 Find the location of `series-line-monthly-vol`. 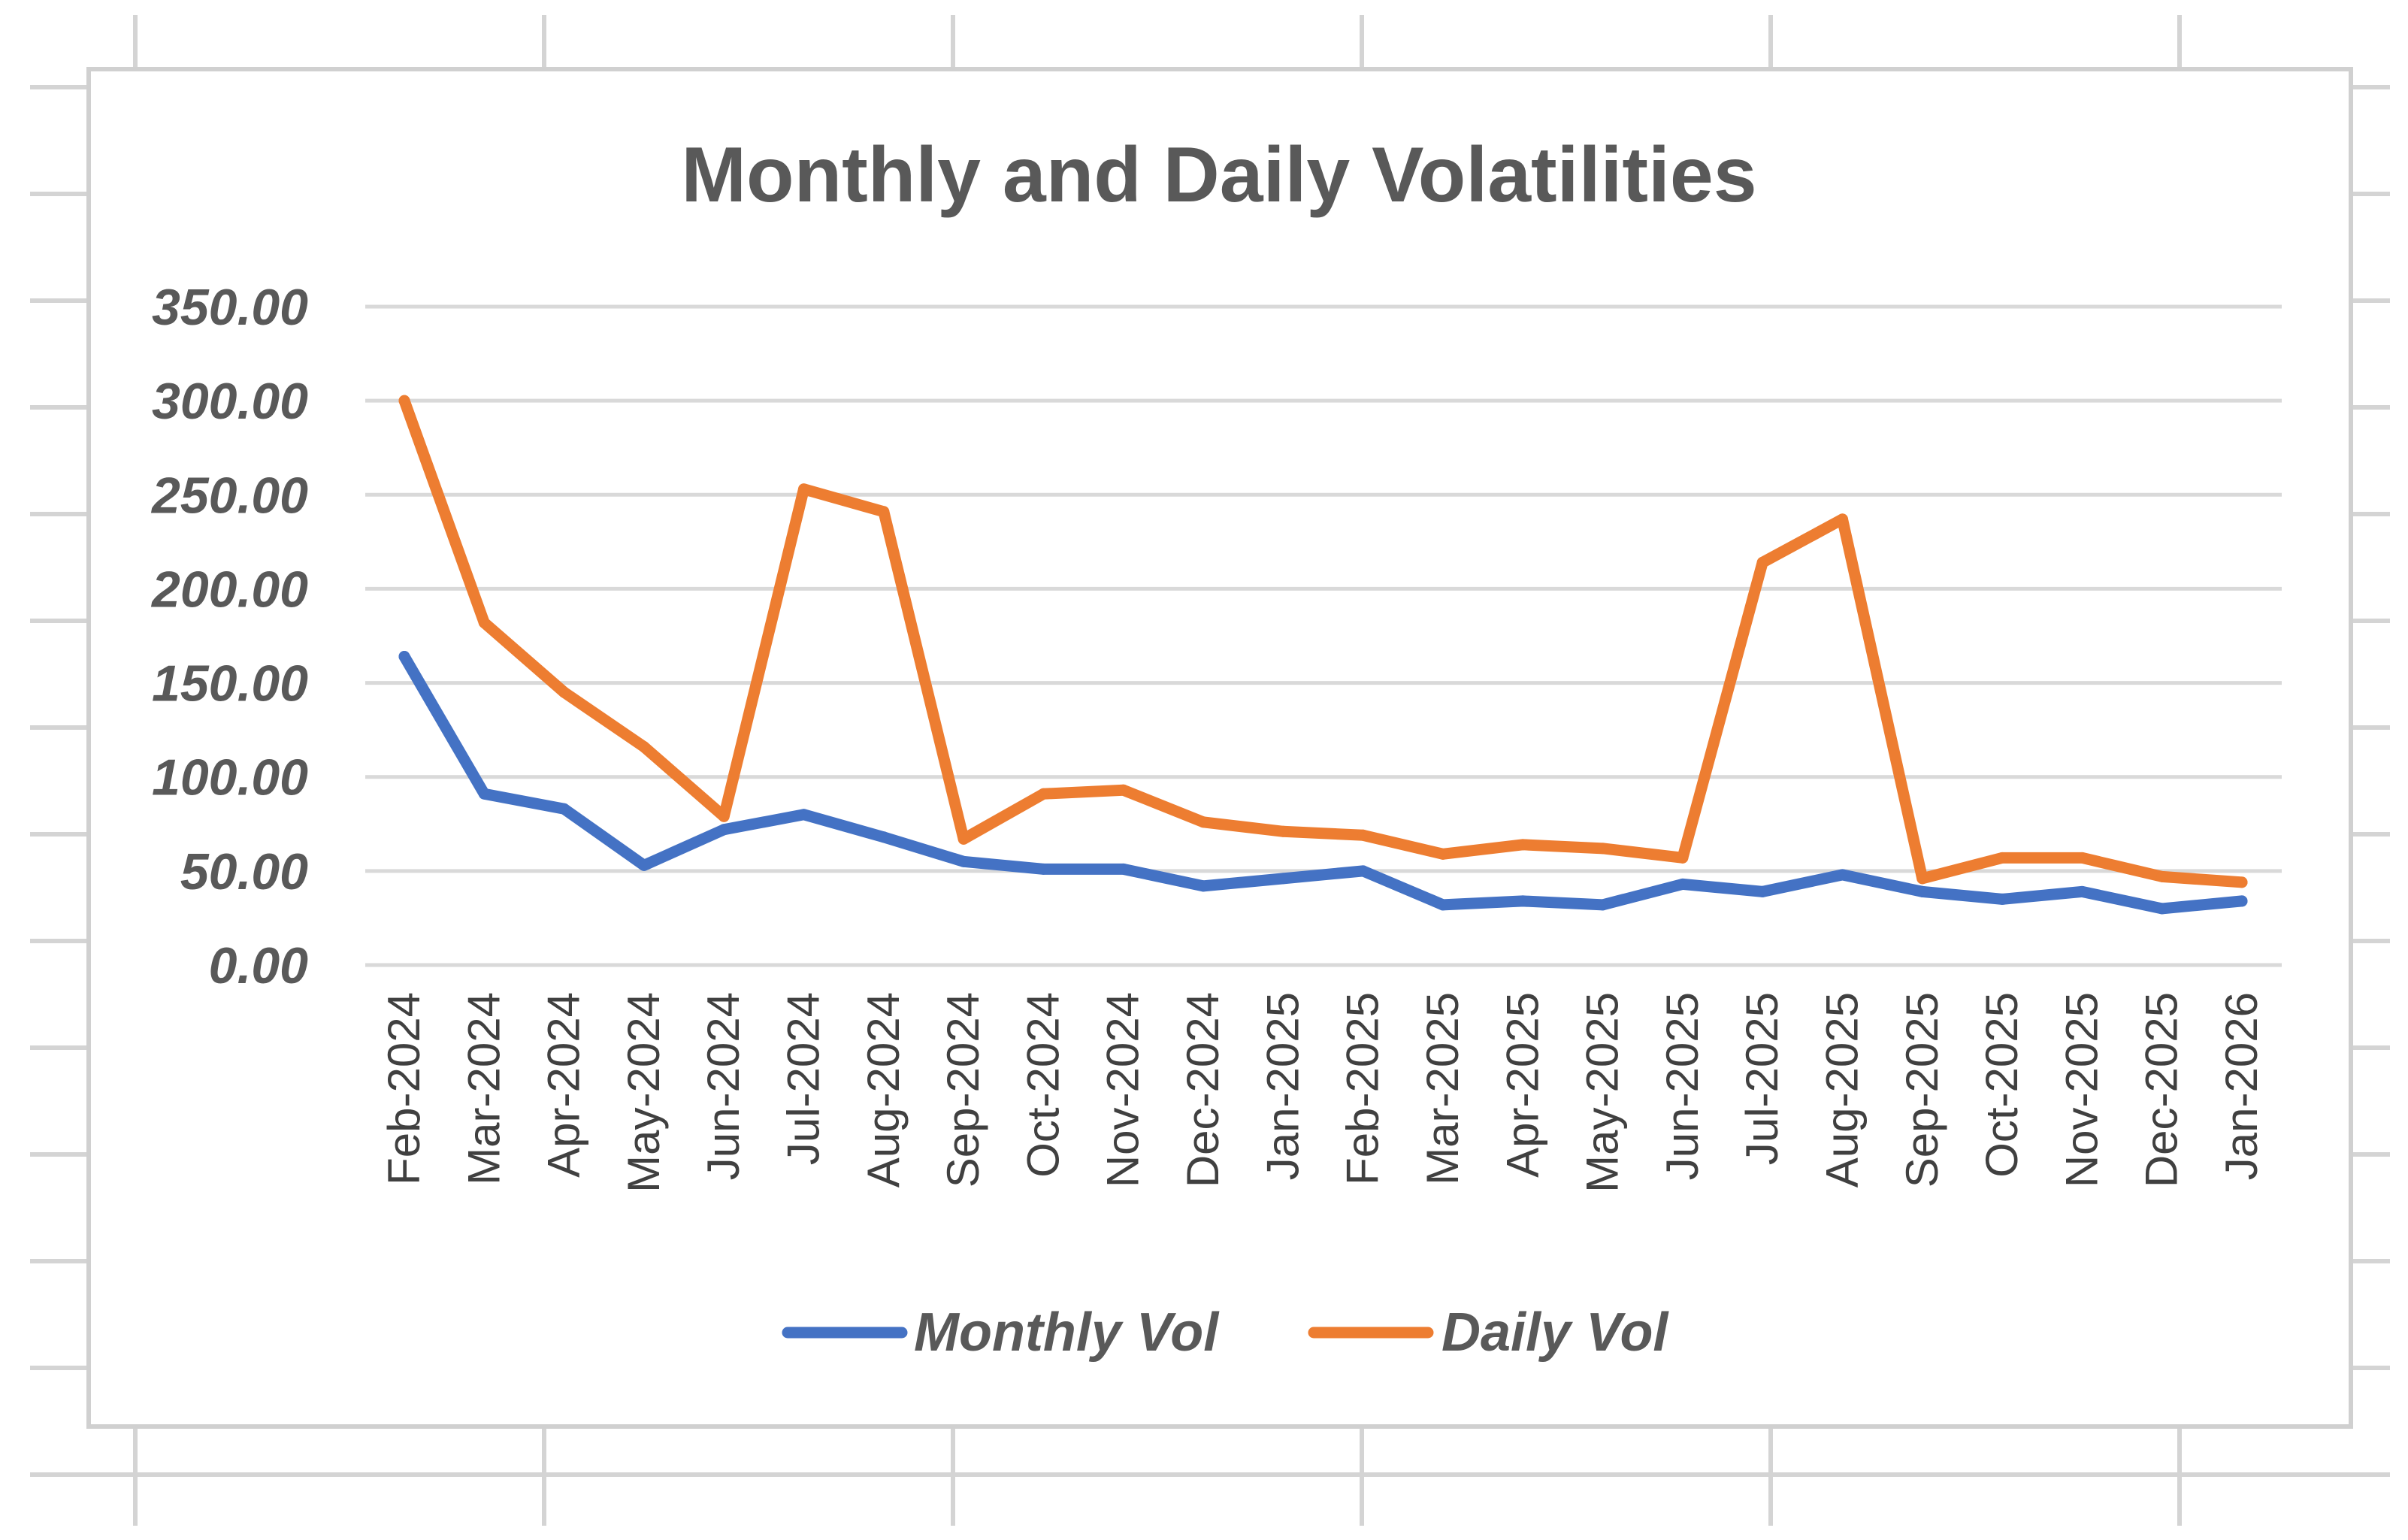

series-line-monthly-vol is located at coordinates (1323, 783).